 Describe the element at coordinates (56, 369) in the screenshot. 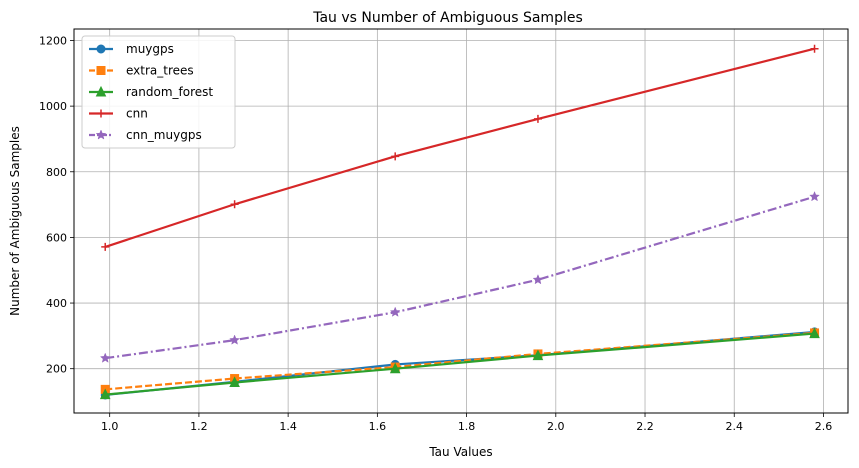

I see `y-tick-label: 200` at that location.